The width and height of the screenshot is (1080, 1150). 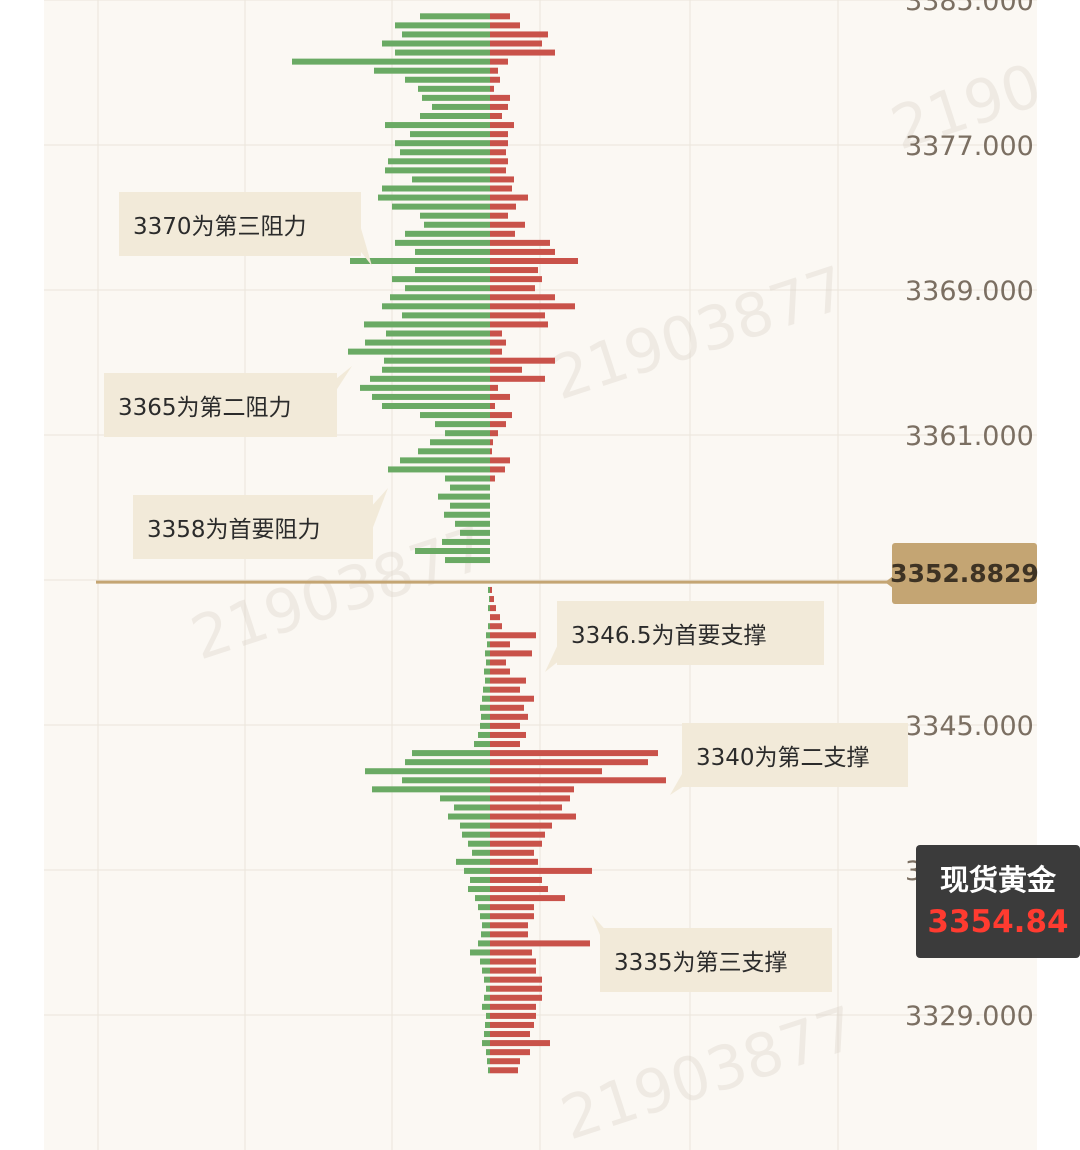 I want to click on y-tick-label: 3361.000, so click(x=969, y=436).